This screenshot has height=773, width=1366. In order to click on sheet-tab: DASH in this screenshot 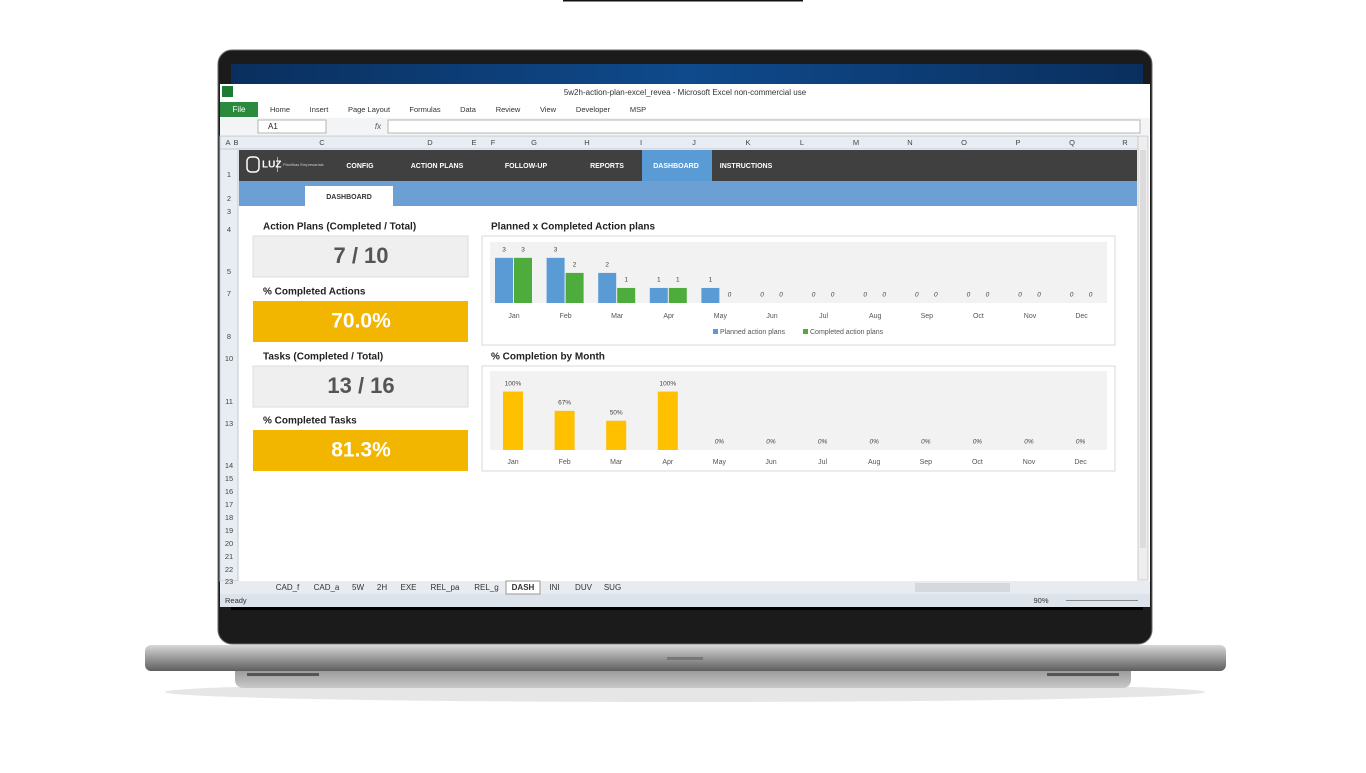, I will do `click(523, 587)`.